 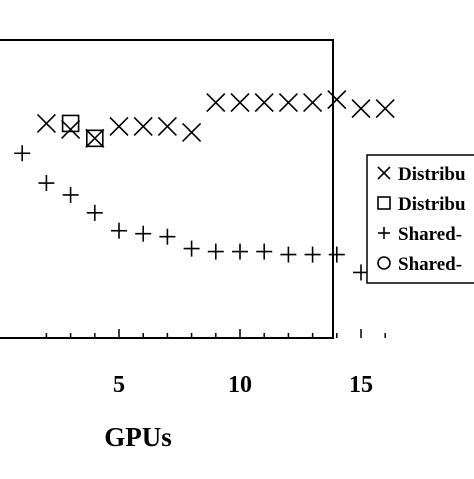 What do you see at coordinates (240, 385) in the screenshot?
I see `x-tick-label: 10` at bounding box center [240, 385].